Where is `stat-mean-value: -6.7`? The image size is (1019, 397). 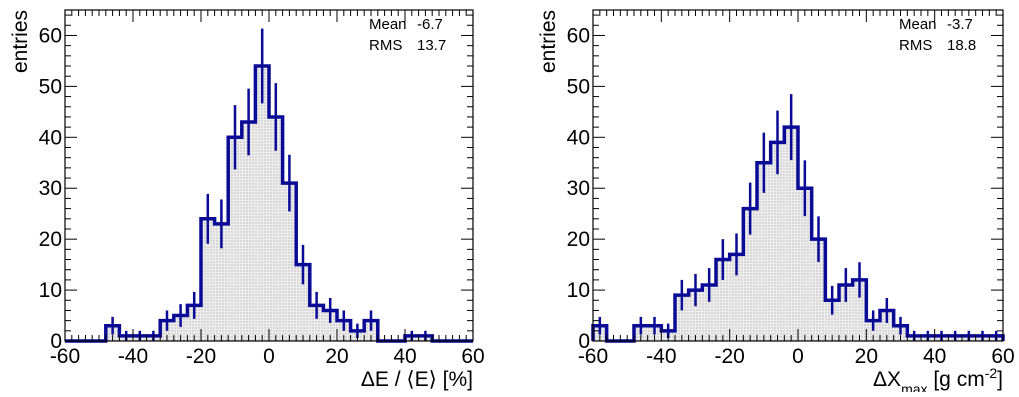
stat-mean-value: -6.7 is located at coordinates (430, 24).